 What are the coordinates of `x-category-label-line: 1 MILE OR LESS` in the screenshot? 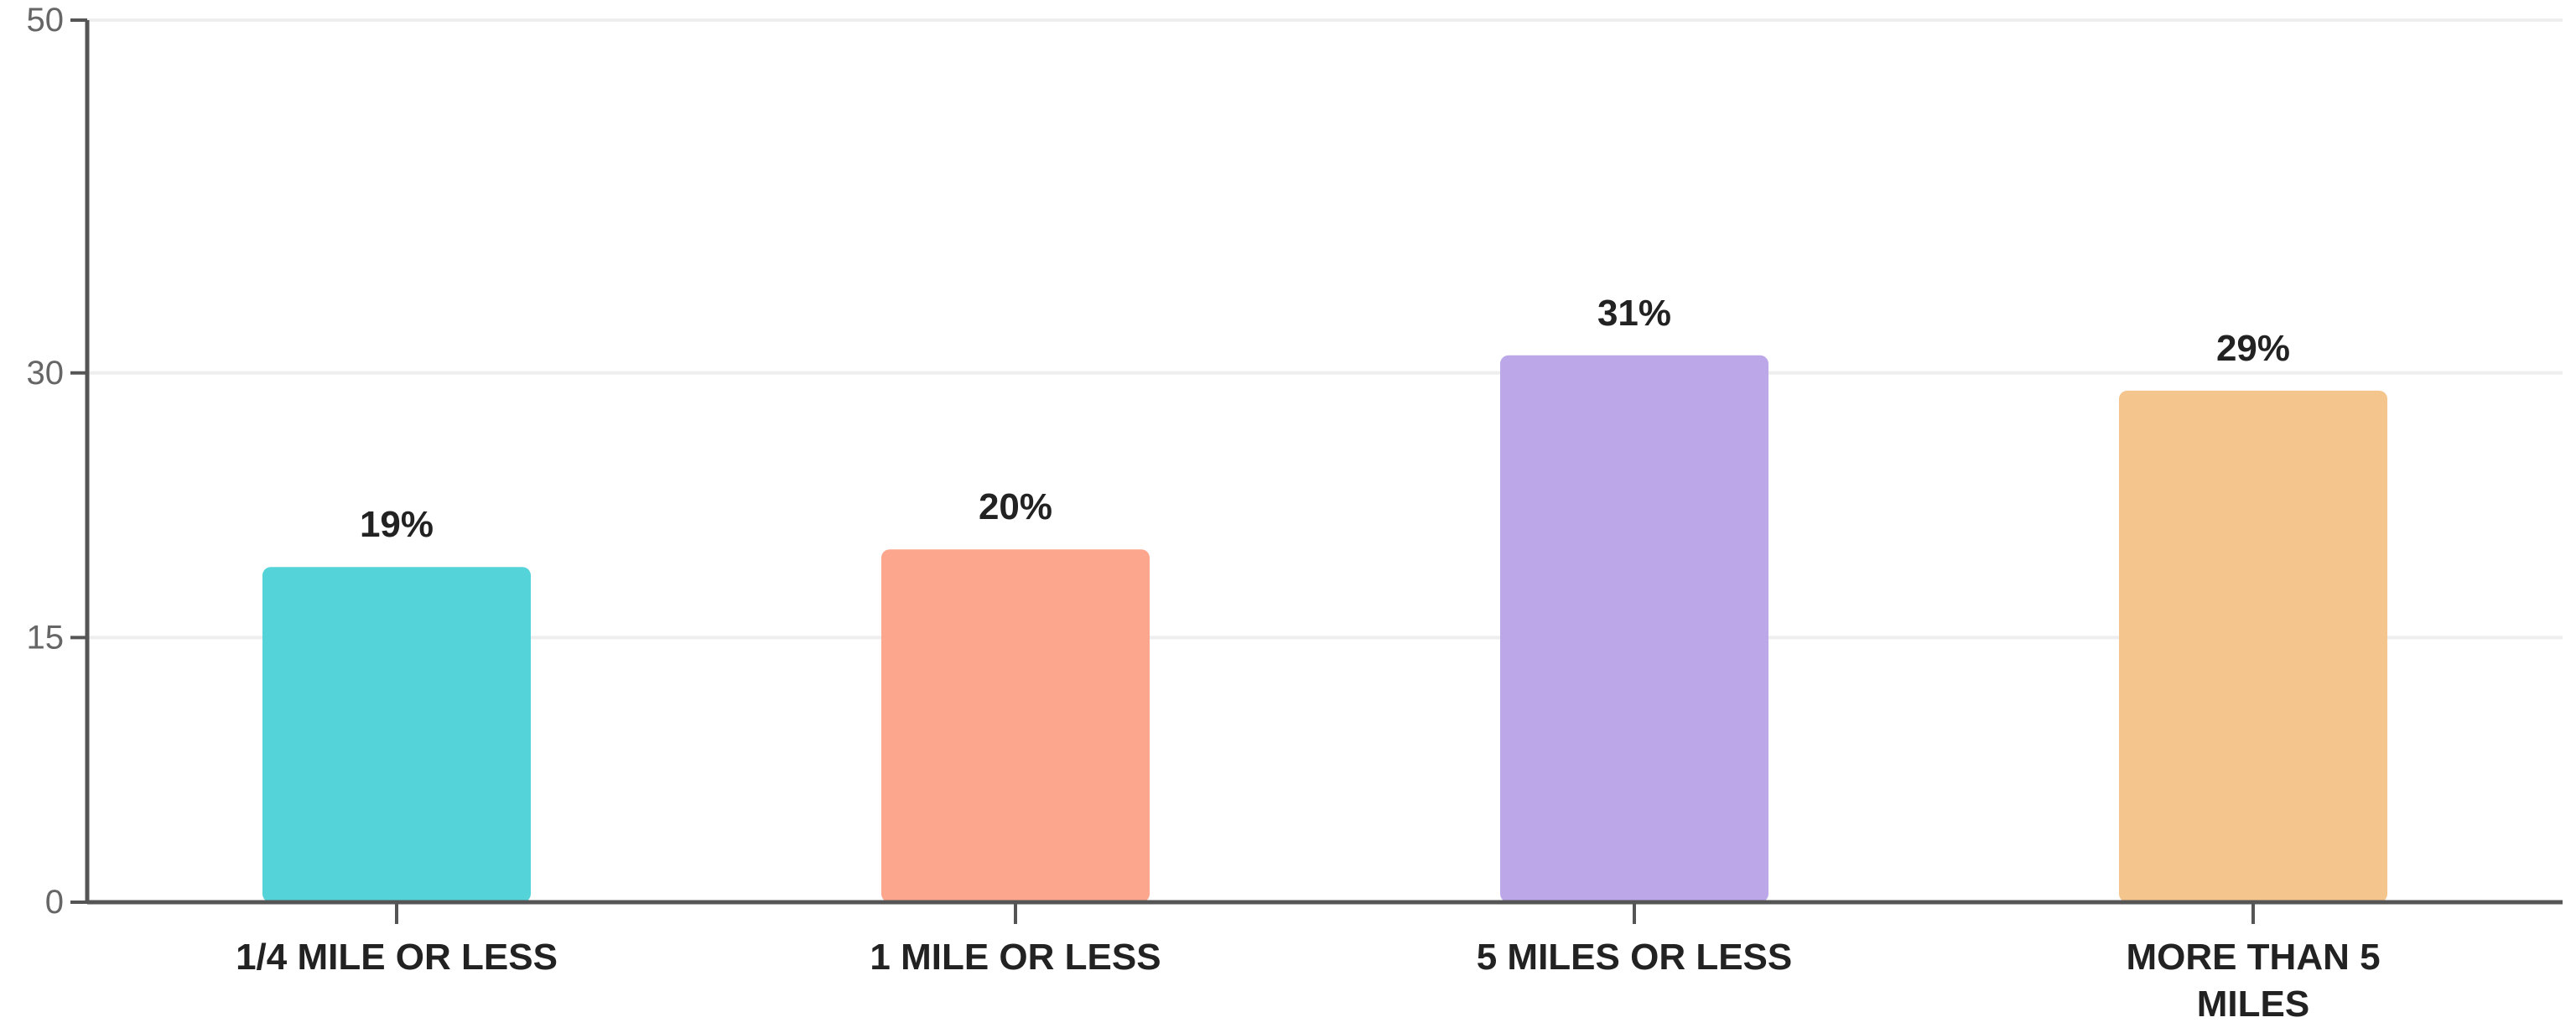 It's located at (1015, 958).